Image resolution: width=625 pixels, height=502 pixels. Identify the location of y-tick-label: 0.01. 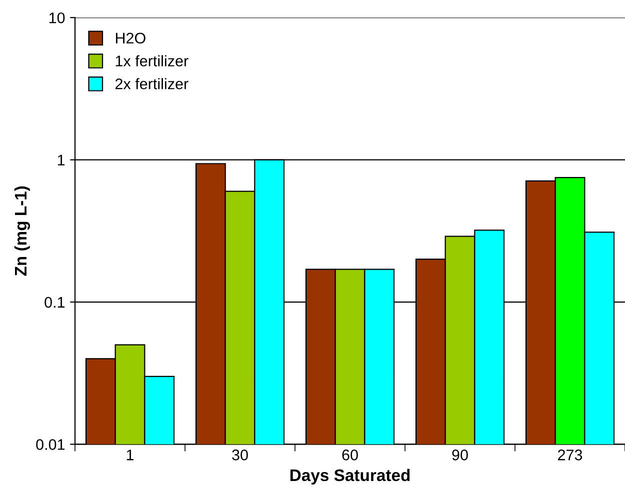
(50, 444).